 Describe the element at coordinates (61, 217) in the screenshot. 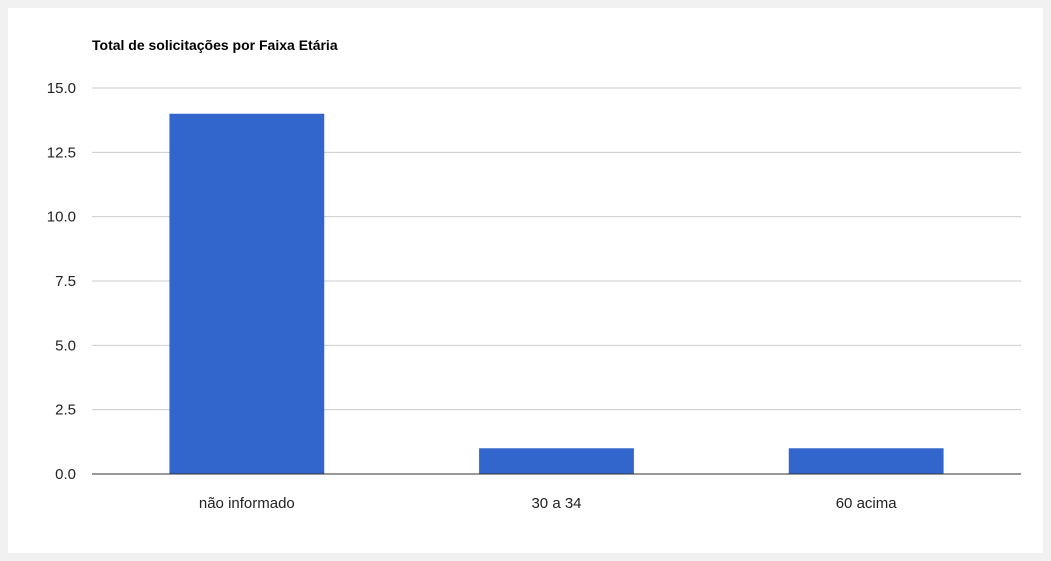

I see `y-tick-label: 10.0` at that location.